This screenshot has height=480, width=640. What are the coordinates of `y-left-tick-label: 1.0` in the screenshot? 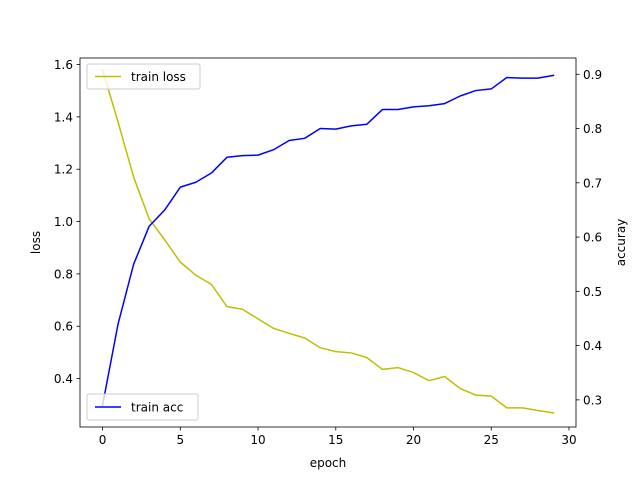 It's located at (63, 222).